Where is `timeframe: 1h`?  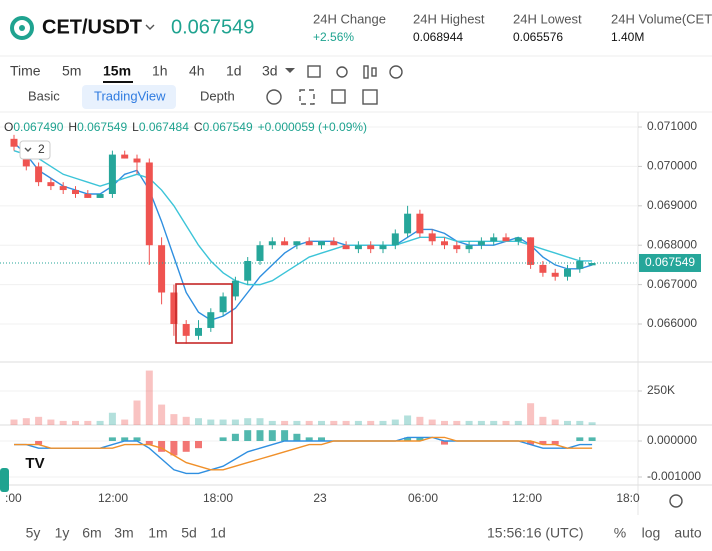 timeframe: 1h is located at coordinates (160, 71).